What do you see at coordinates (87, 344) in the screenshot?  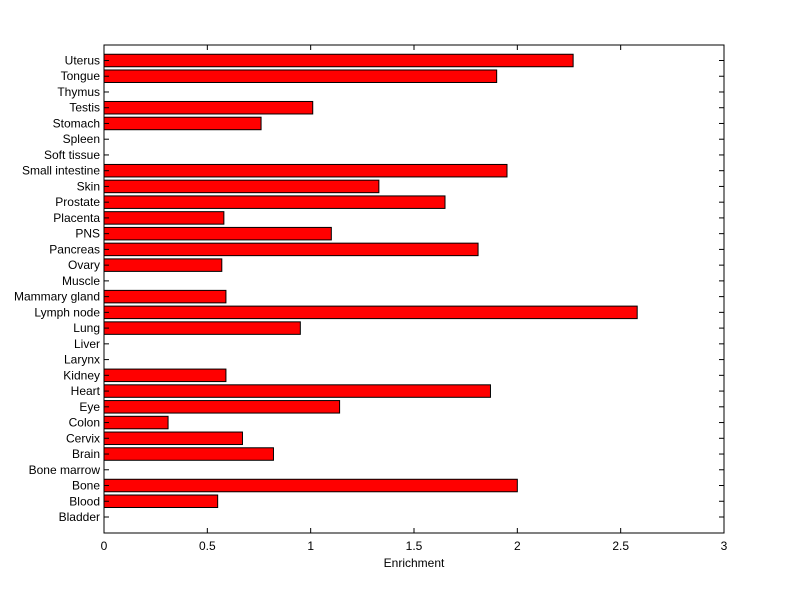 I see `y-tick-label: Liver` at bounding box center [87, 344].